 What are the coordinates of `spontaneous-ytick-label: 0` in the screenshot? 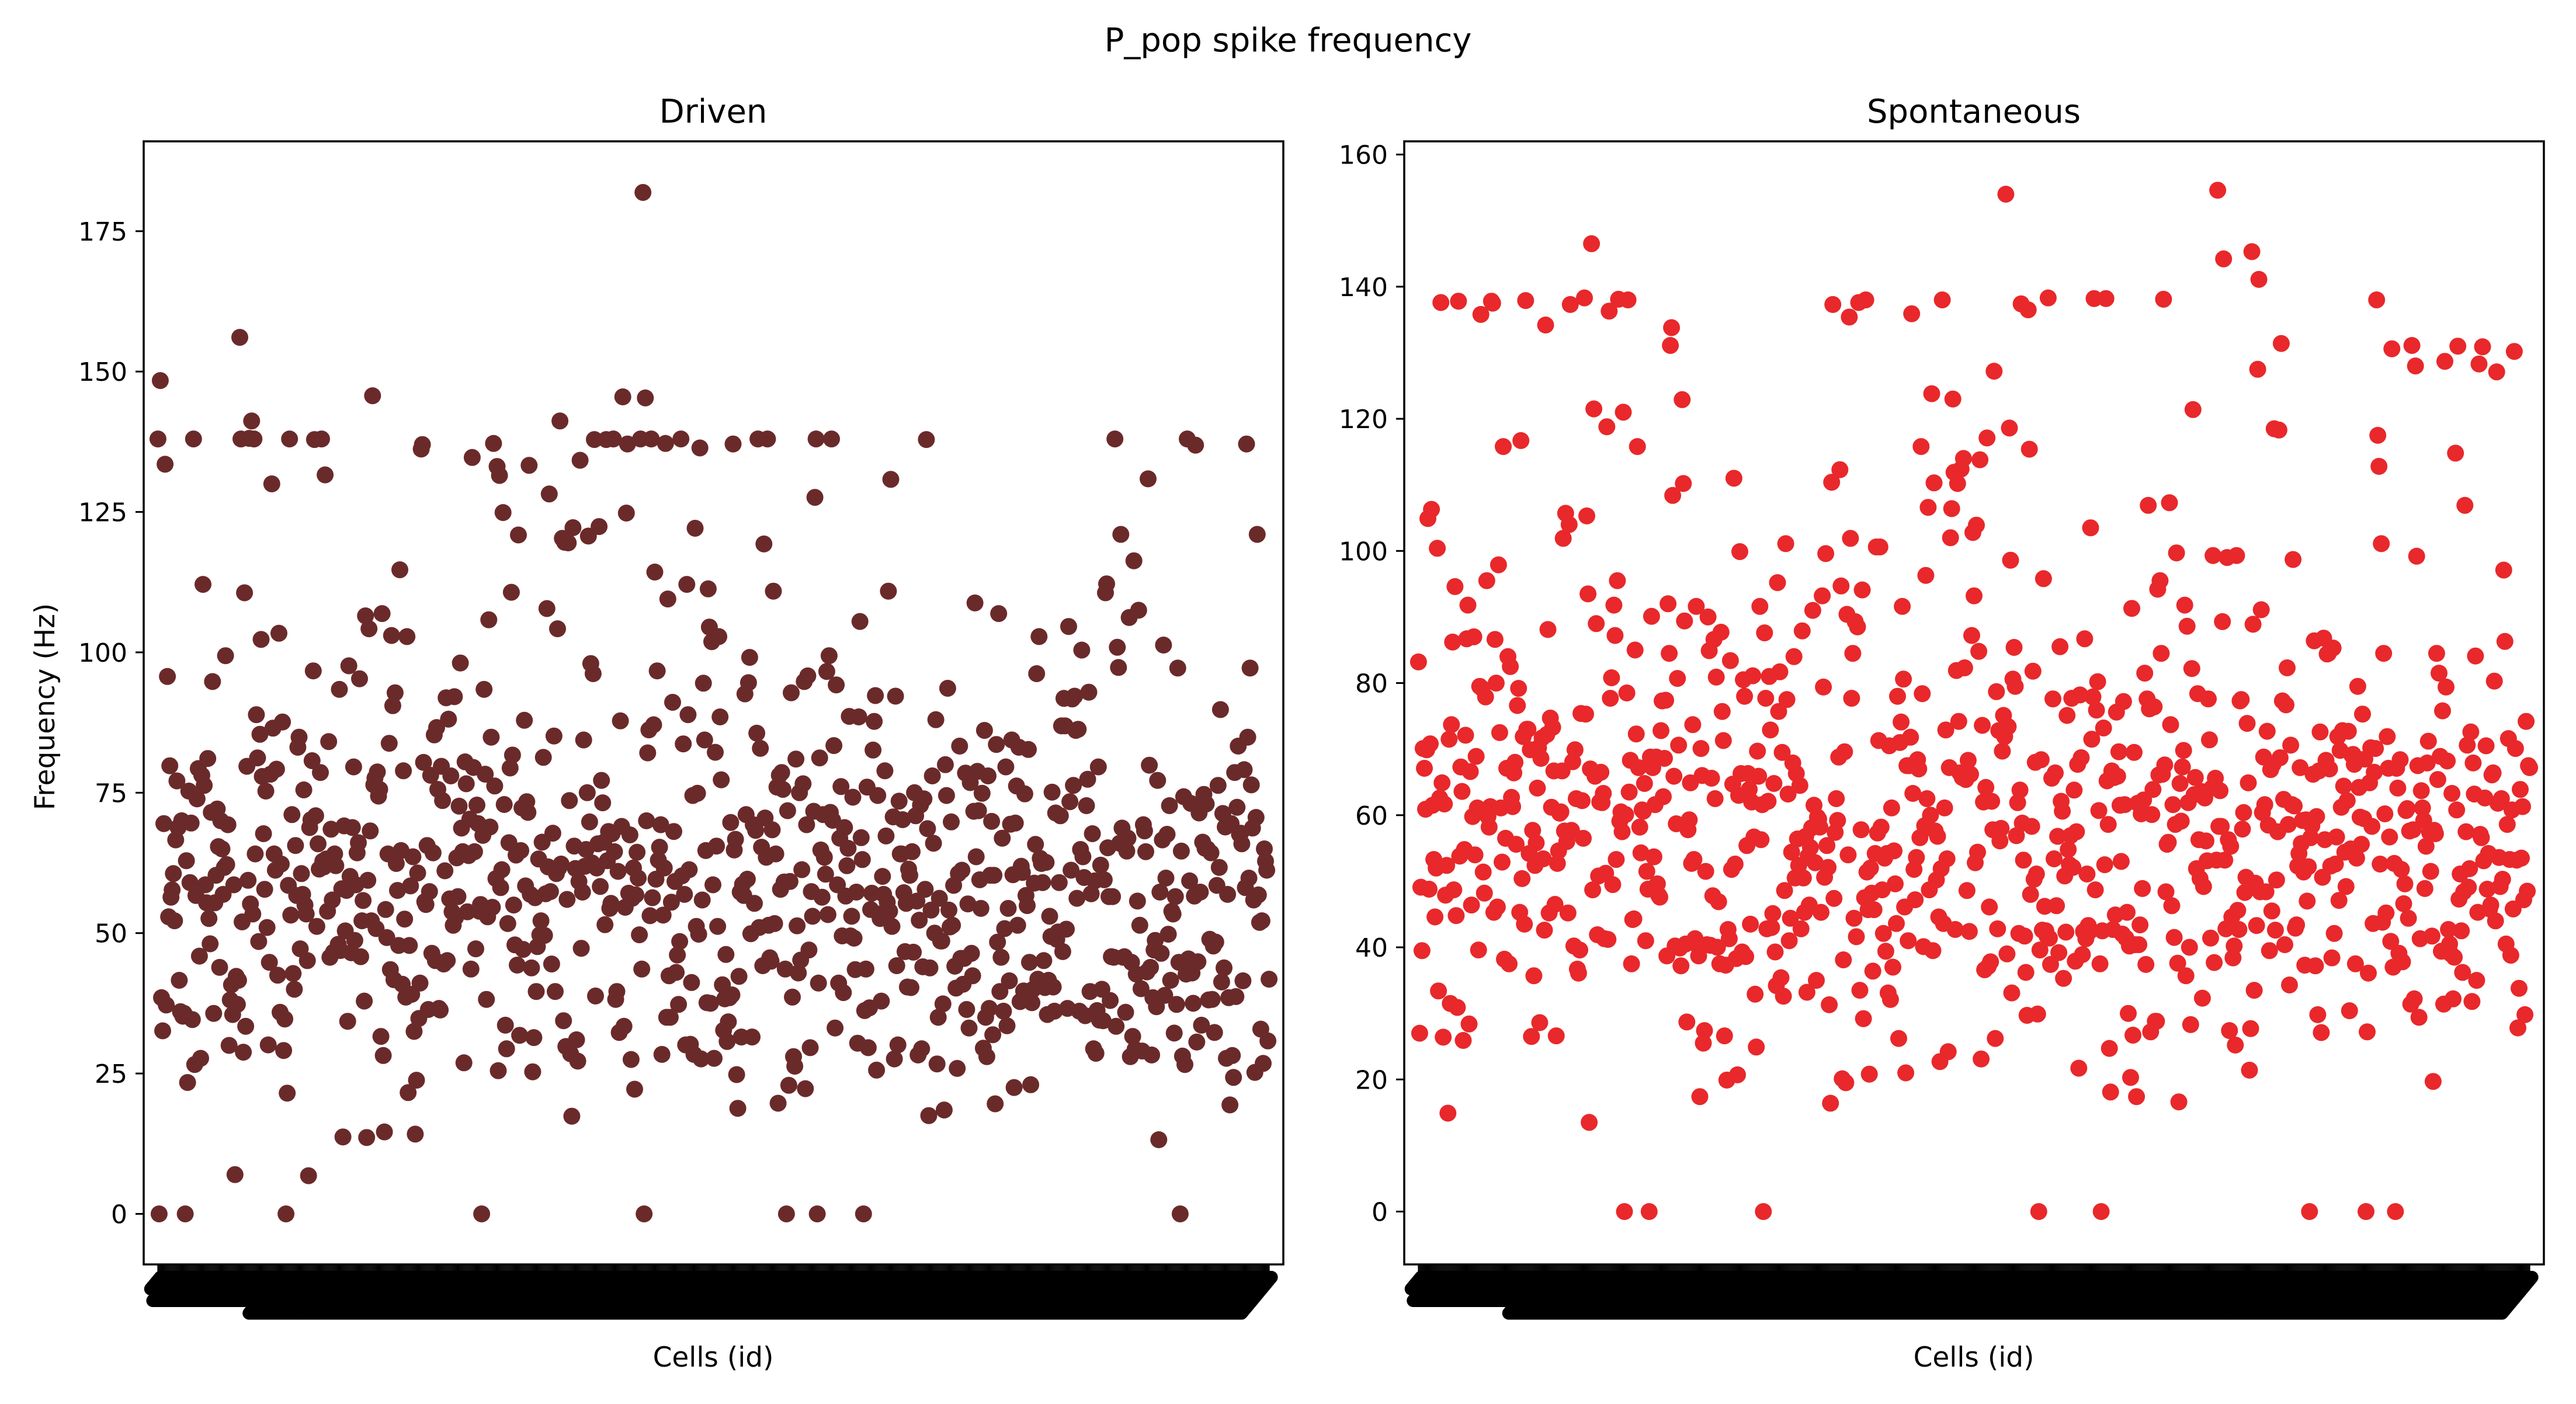 It's located at (1380, 1213).